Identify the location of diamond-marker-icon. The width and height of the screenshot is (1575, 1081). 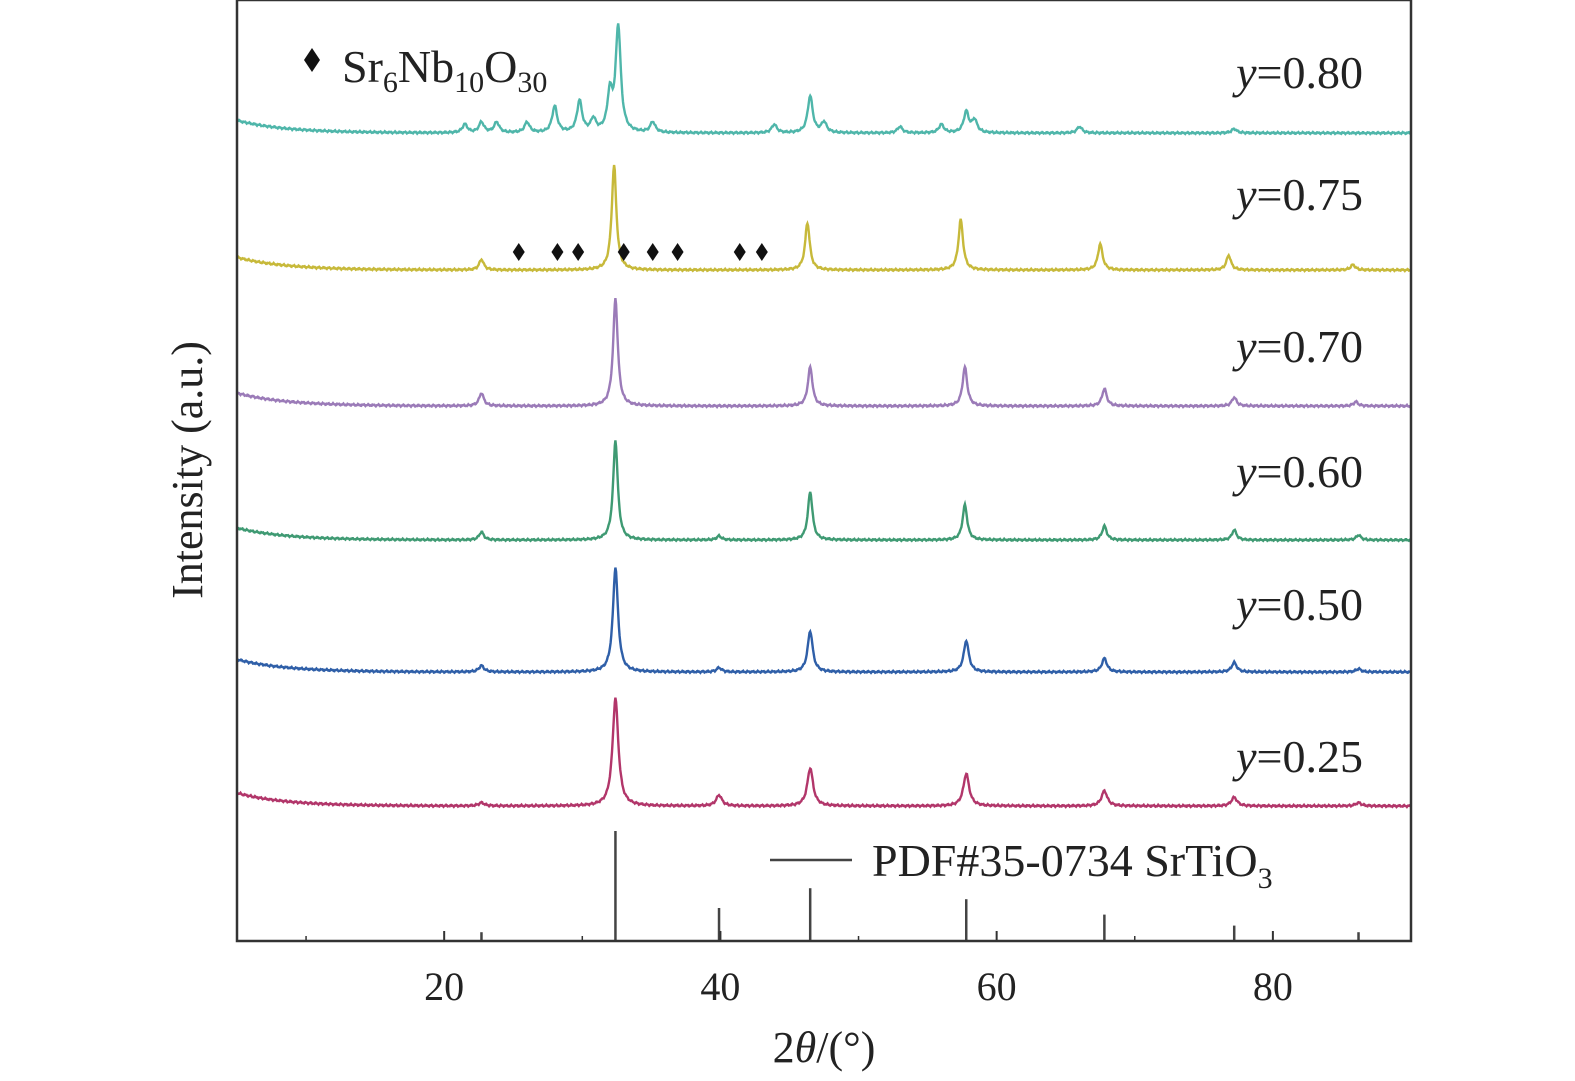
(312, 60).